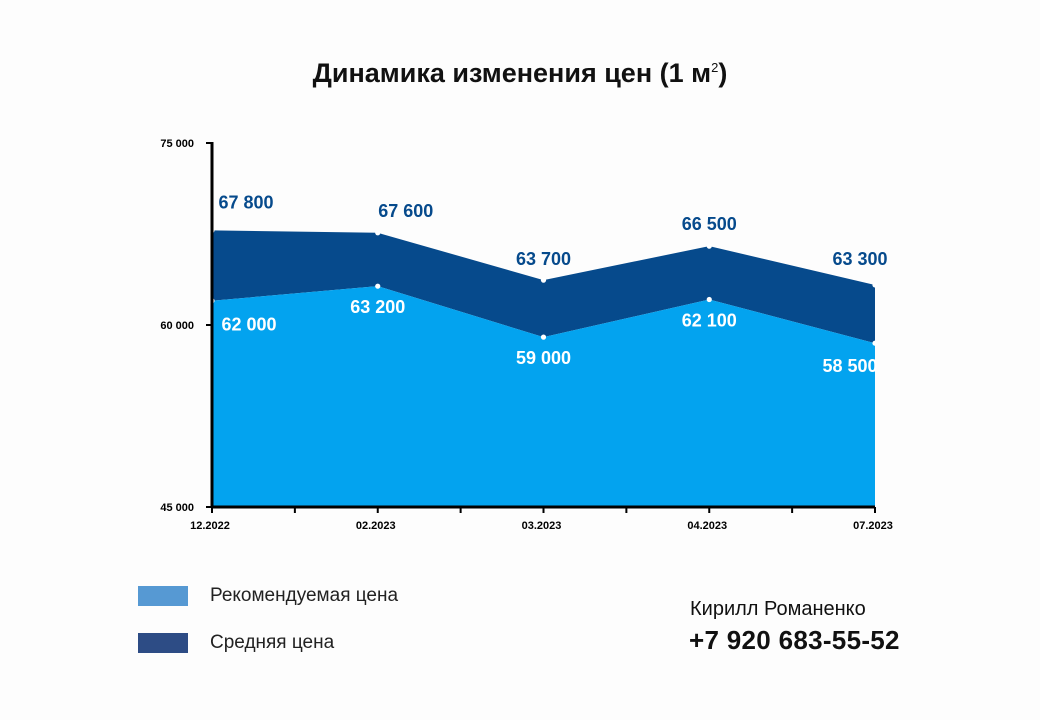 The width and height of the screenshot is (1040, 720). Describe the element at coordinates (849, 366) in the screenshot. I see `data-label-recommended-4: 58 500` at that location.